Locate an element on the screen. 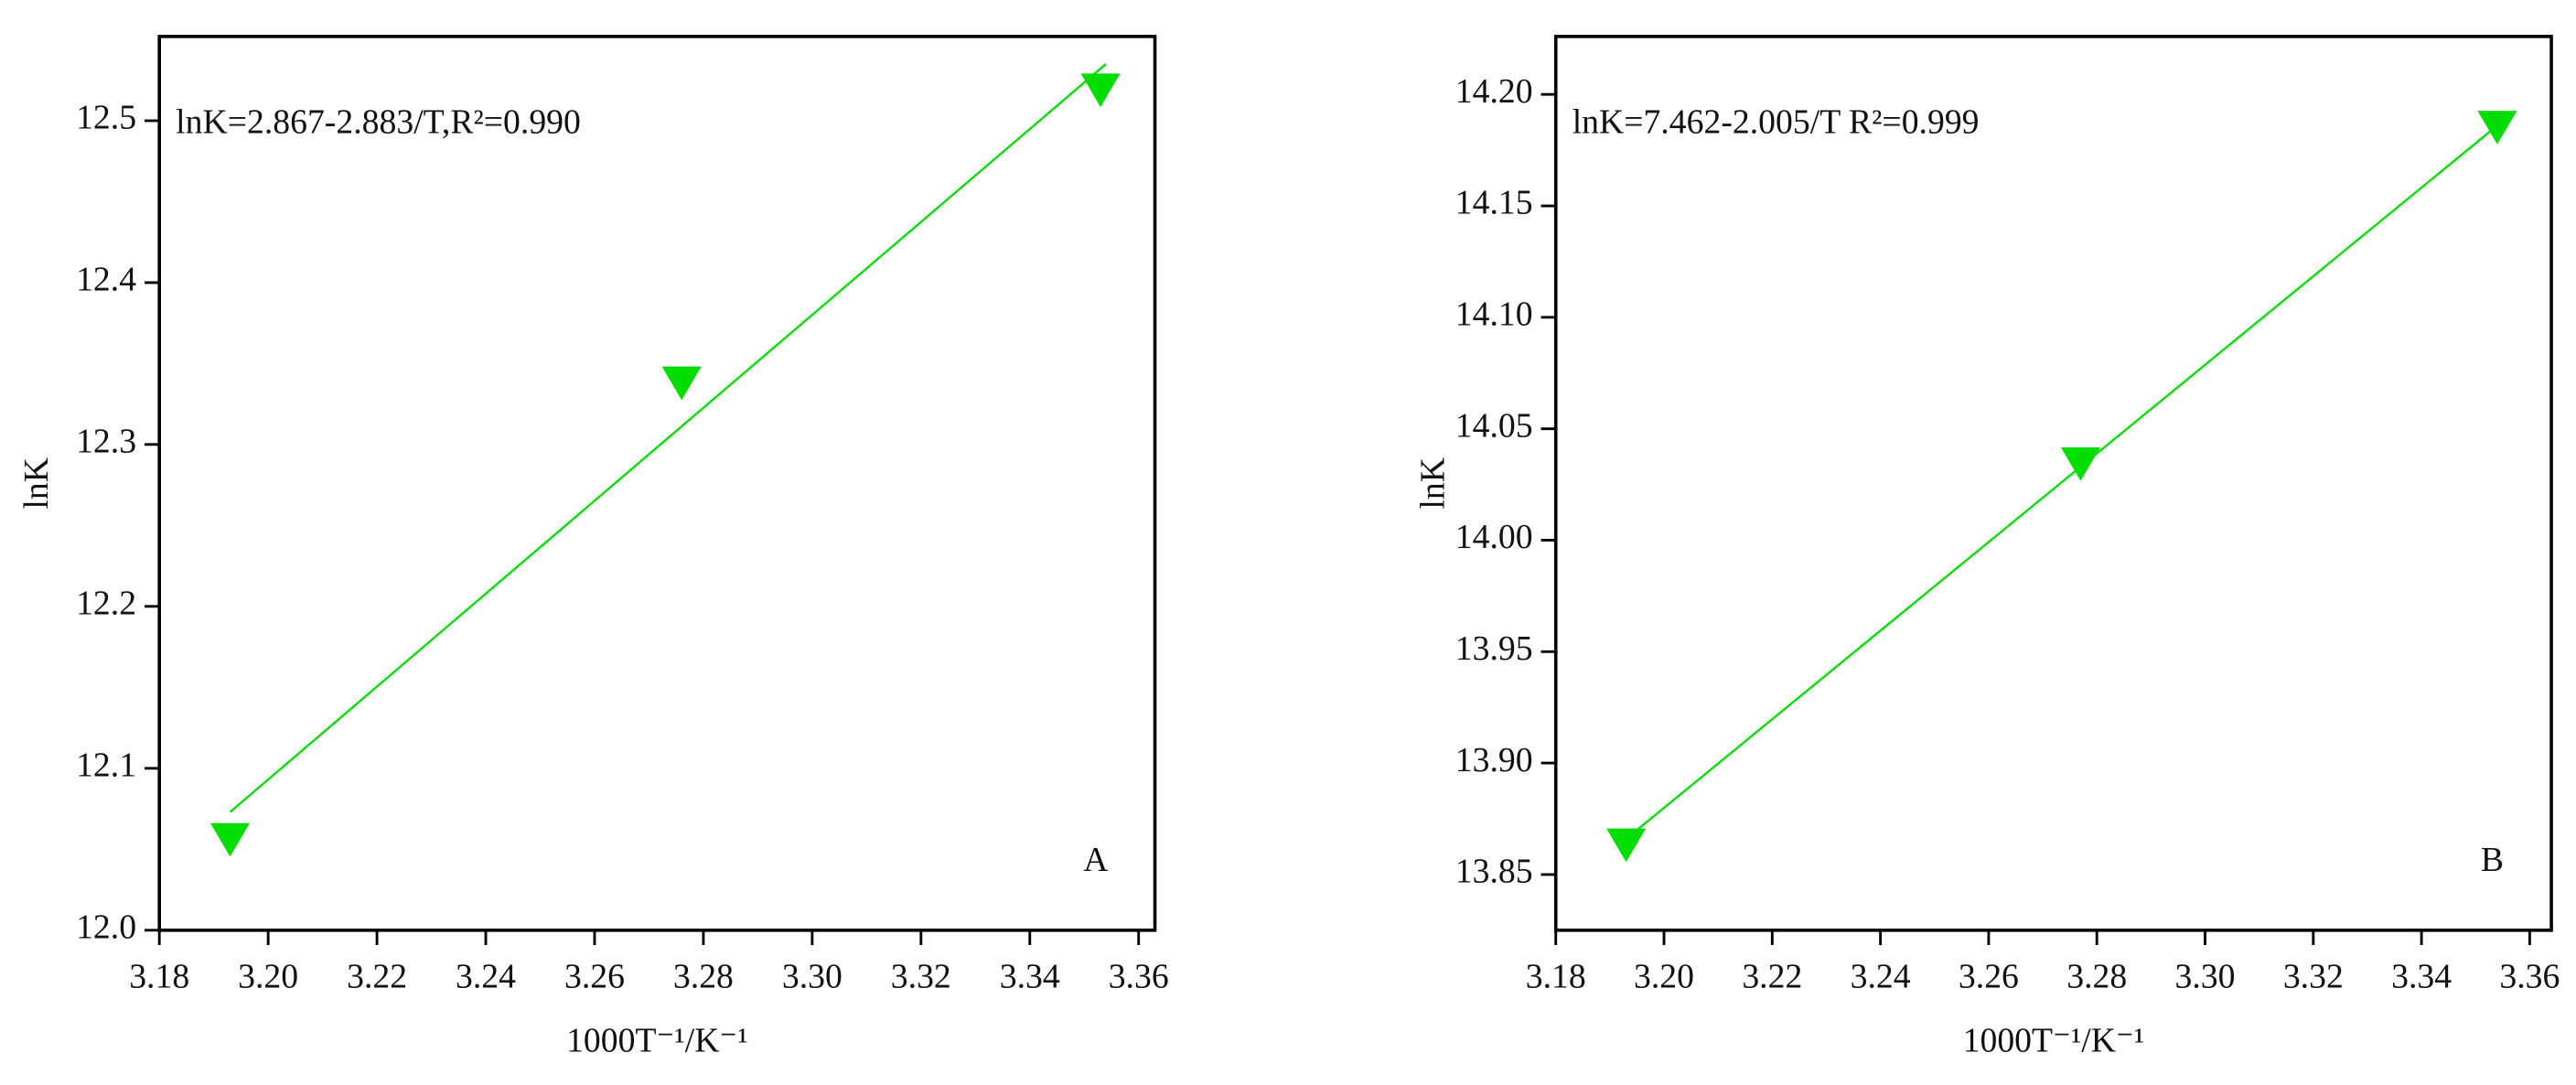 The width and height of the screenshot is (2576, 1085). y-tick-label: 13.85 is located at coordinates (1494, 872).